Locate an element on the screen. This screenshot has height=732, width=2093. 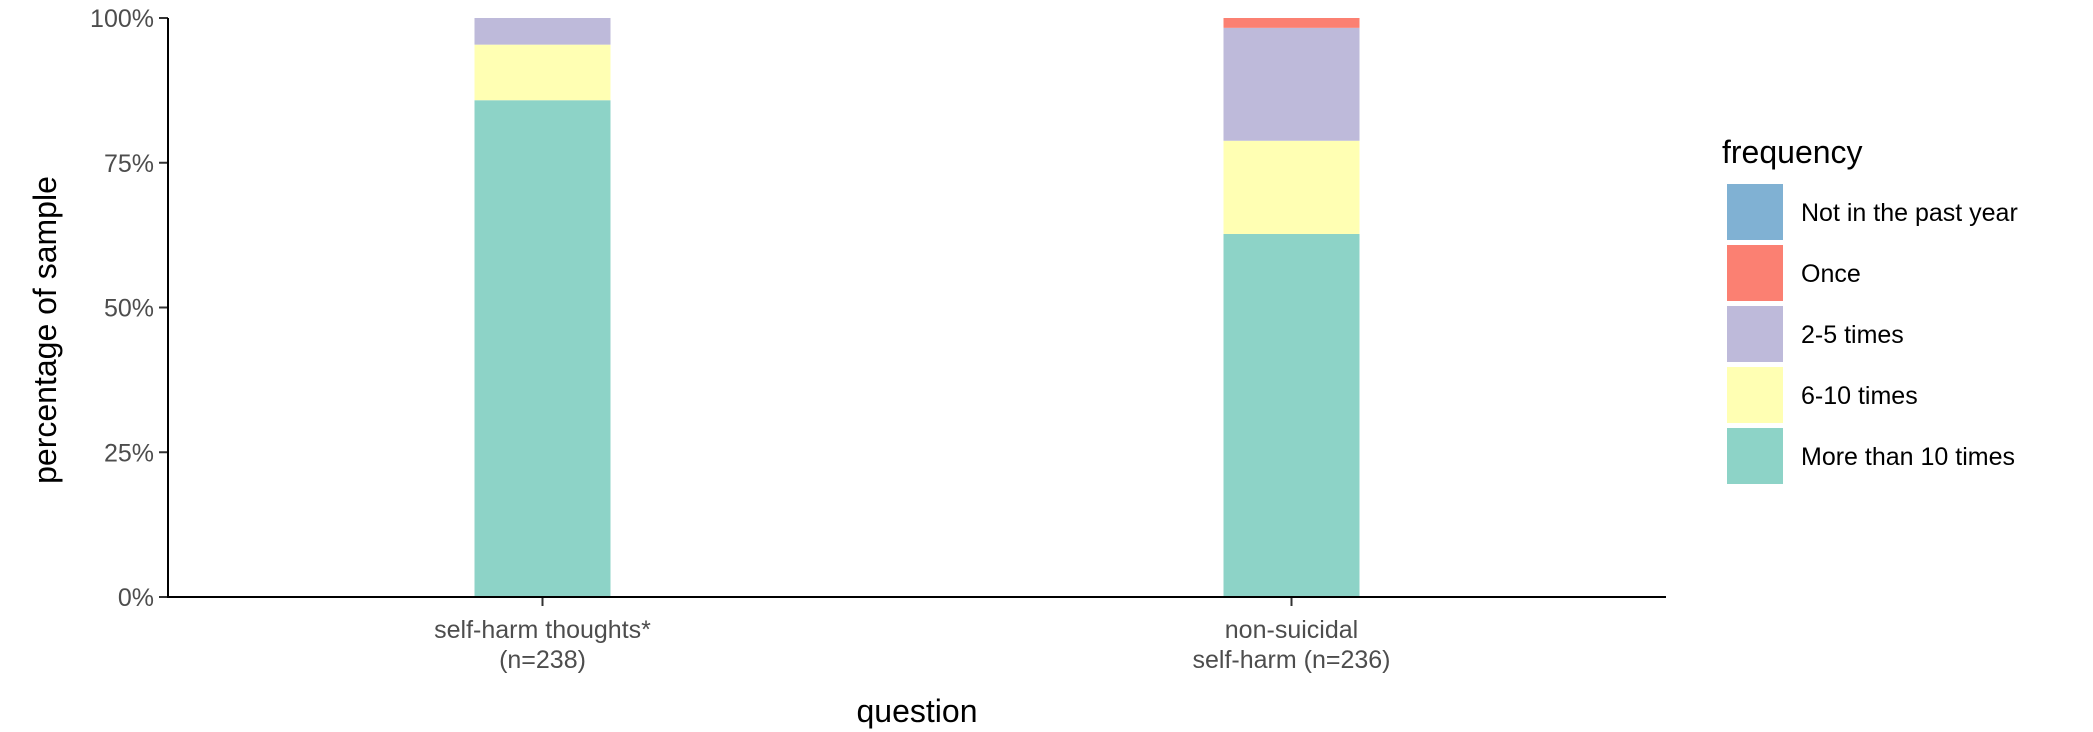
y-tick-label: 0% is located at coordinates (136, 598).